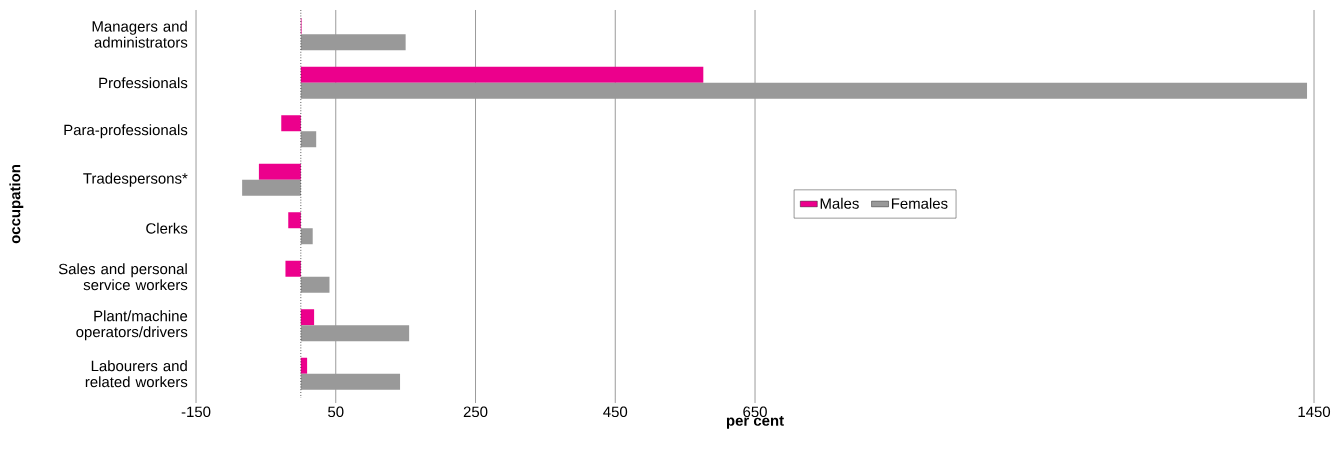 This screenshot has width=1337, height=453. I want to click on x-tick-label: 50, so click(336, 412).